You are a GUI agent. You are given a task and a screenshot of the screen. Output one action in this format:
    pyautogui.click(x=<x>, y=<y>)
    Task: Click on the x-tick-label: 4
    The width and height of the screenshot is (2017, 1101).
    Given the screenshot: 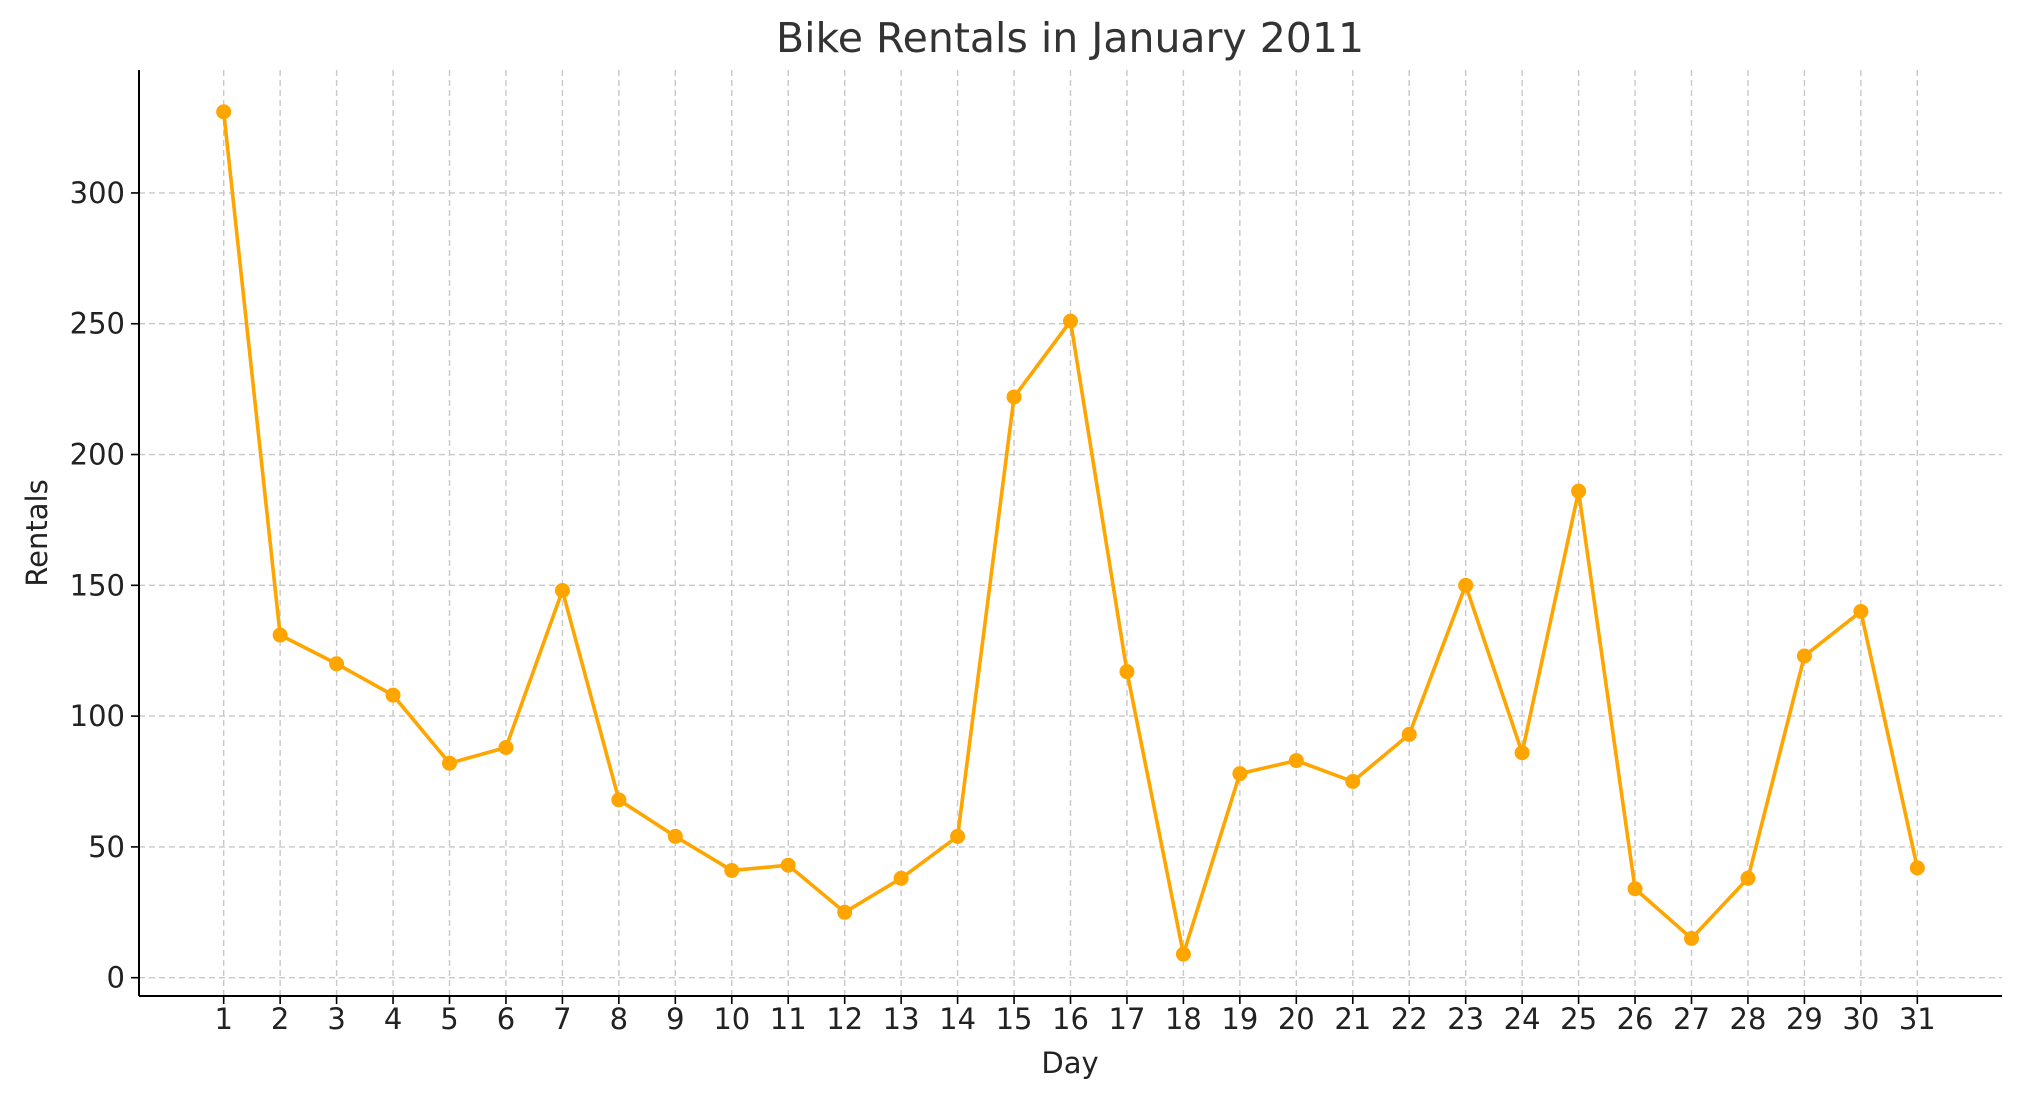 What is the action you would take?
    pyautogui.click(x=393, y=1019)
    